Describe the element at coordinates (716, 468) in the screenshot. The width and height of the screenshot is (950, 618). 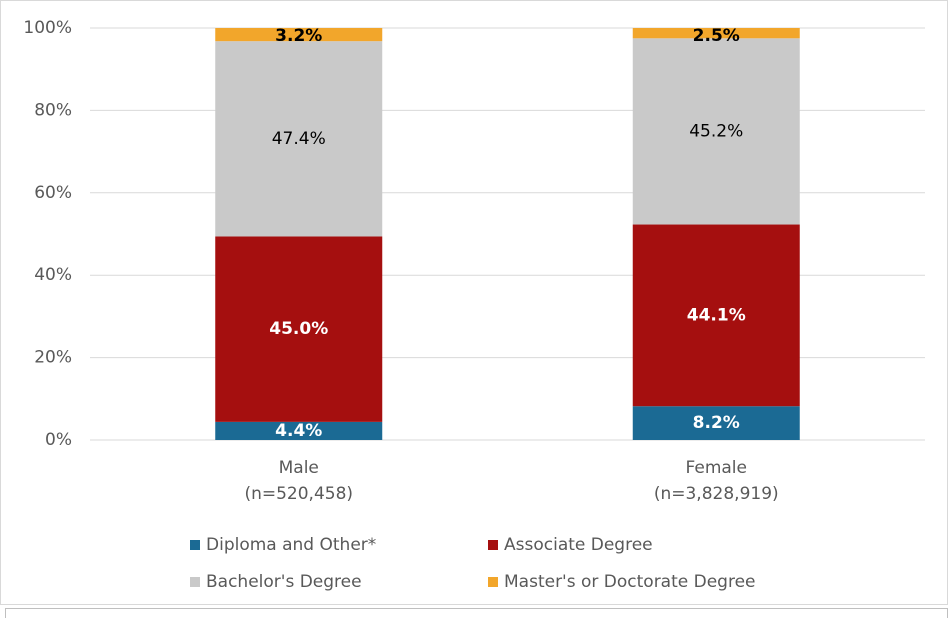
I see `x-tick-label: Female` at that location.